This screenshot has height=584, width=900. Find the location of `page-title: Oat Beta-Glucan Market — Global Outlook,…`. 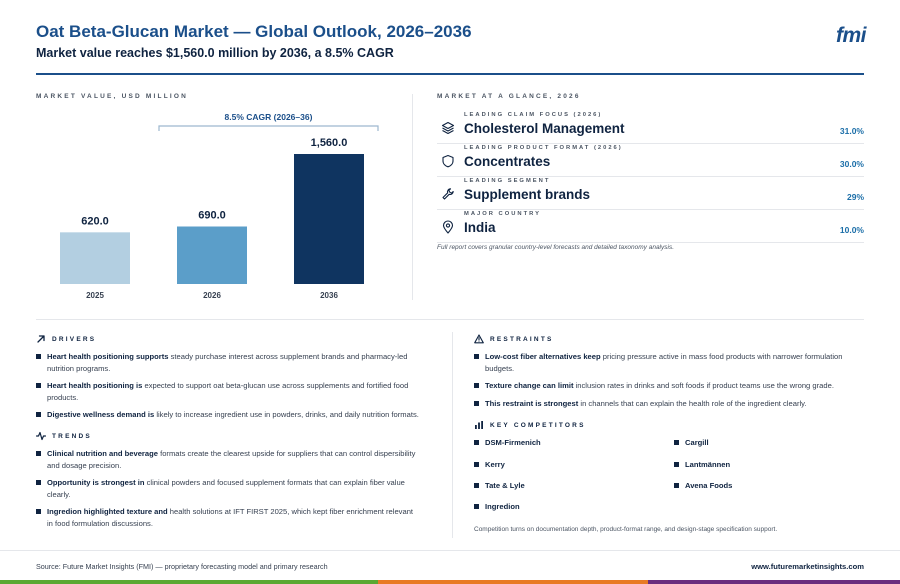

page-title: Oat Beta-Glucan Market — Global Outlook,… is located at coordinates (254, 31).